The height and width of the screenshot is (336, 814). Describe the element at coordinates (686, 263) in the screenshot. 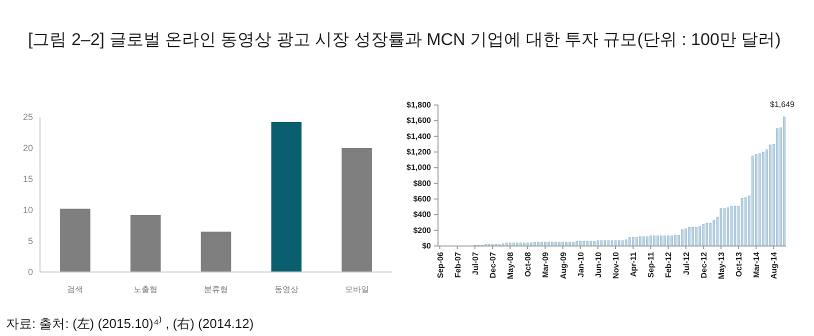

I see `x-tick-label: Jul-12` at that location.